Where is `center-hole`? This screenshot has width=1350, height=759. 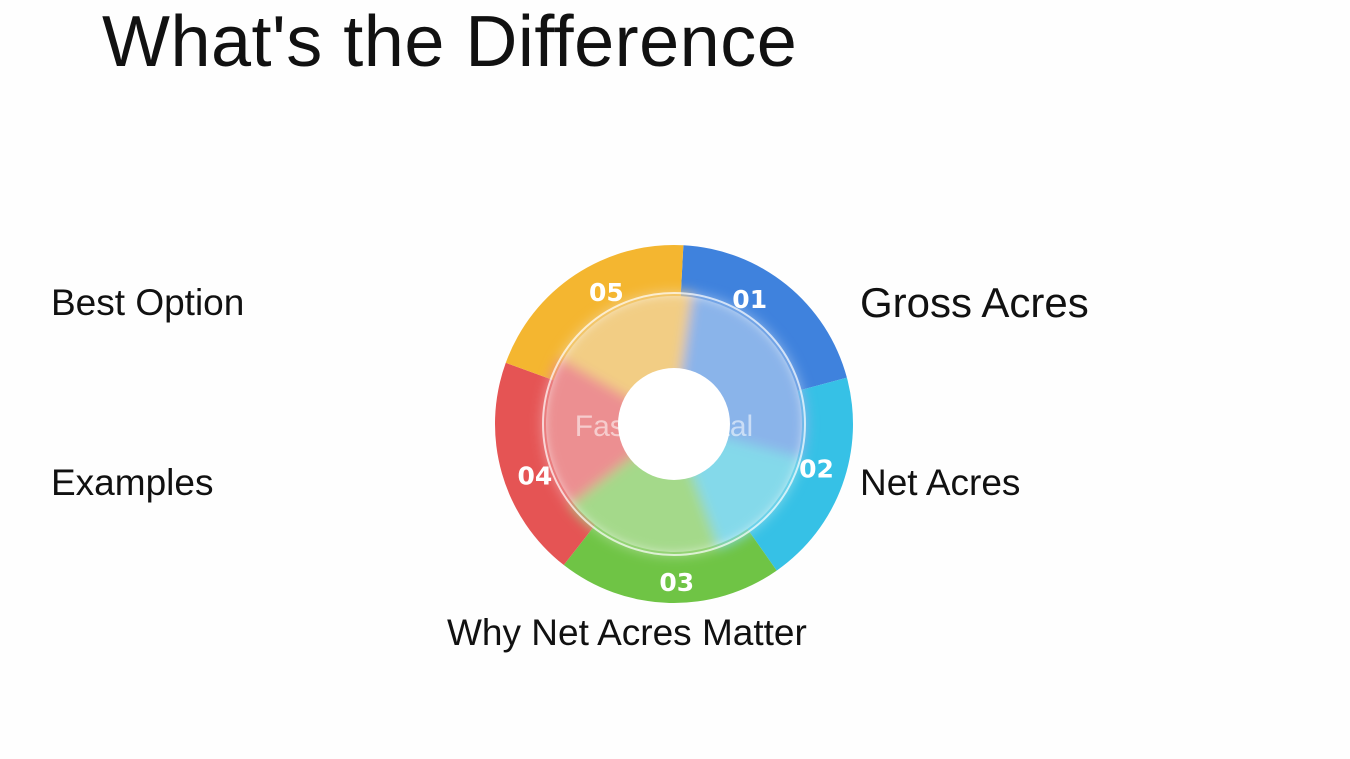 center-hole is located at coordinates (674, 424).